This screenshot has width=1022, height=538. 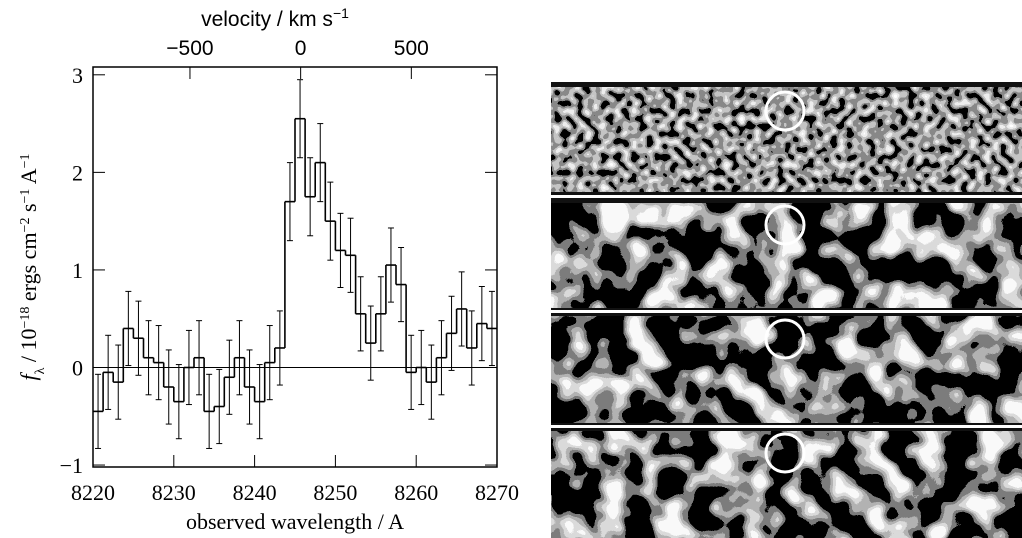 I want to click on x-tick-label: 8220, so click(x=93, y=492).